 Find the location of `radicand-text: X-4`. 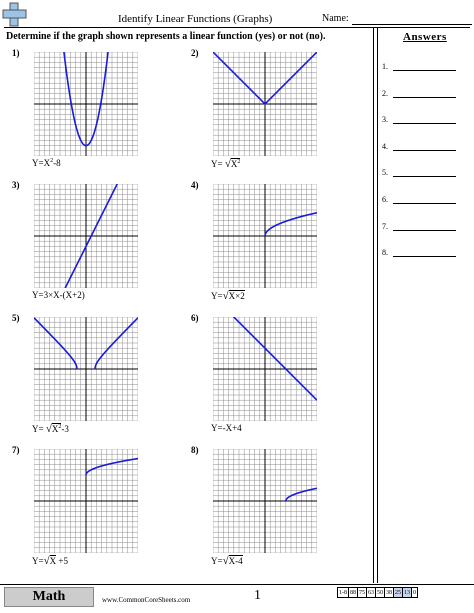

radicand-text: X-4 is located at coordinates (235, 561).